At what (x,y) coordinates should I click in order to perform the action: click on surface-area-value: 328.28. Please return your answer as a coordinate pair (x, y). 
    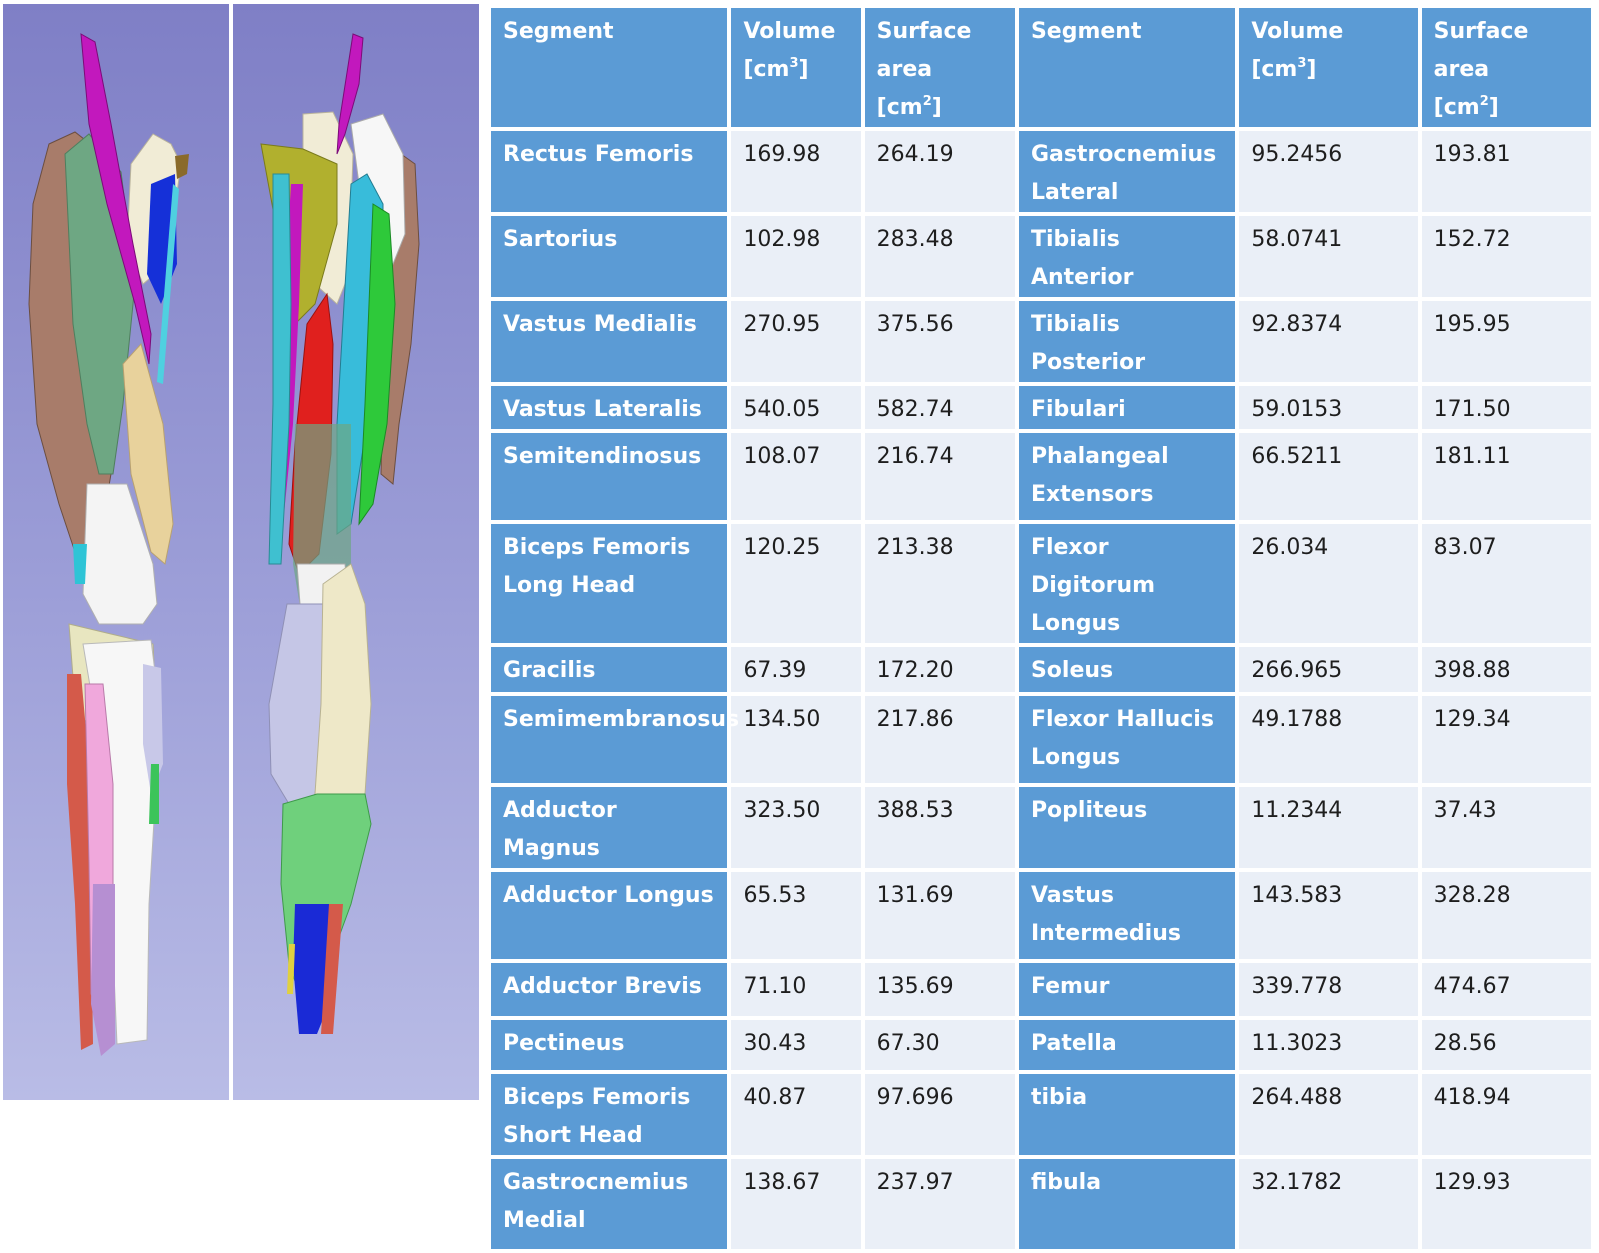
    Looking at the image, I should click on (1506, 915).